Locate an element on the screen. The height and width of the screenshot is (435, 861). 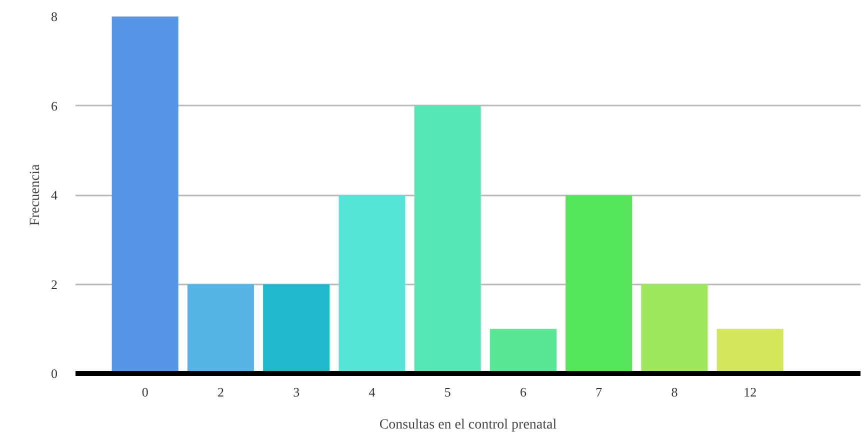
x-tick-label: 3 is located at coordinates (296, 392).